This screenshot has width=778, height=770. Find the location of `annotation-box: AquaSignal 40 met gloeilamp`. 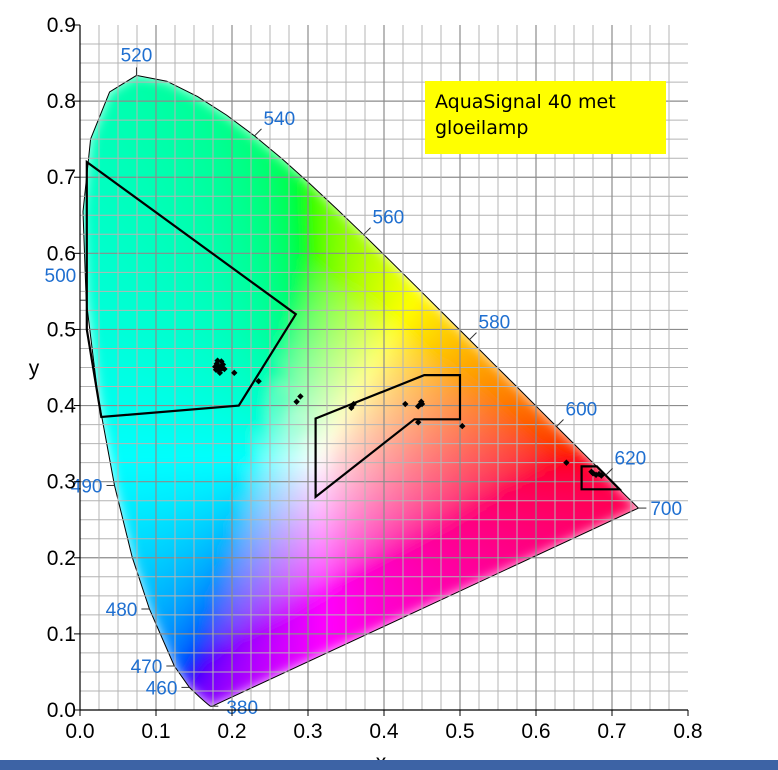

annotation-box: AquaSignal 40 met gloeilamp is located at coordinates (545, 117).